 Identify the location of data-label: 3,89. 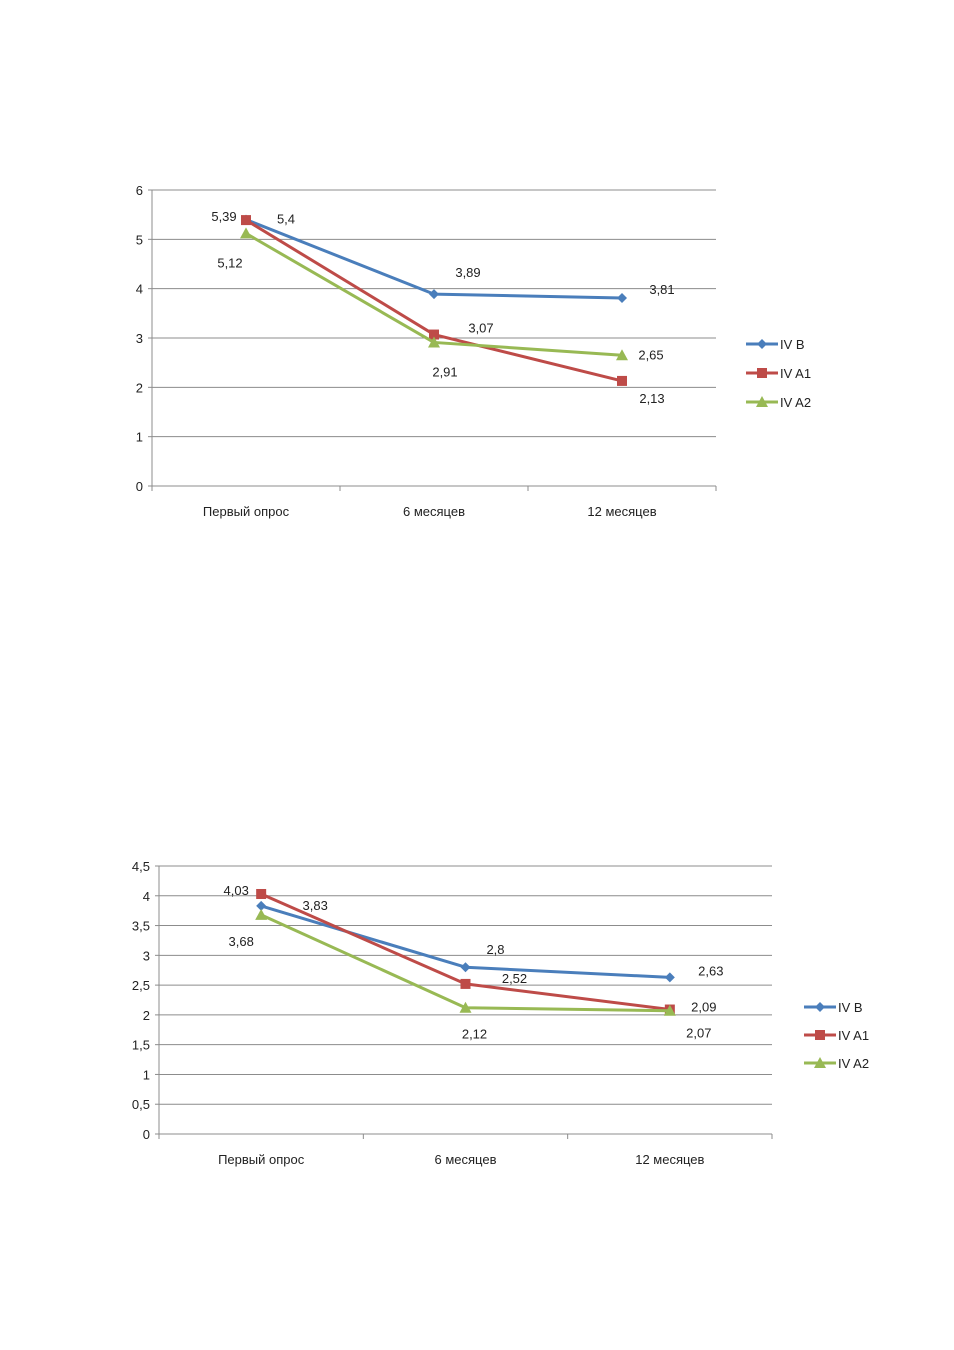
(467, 272).